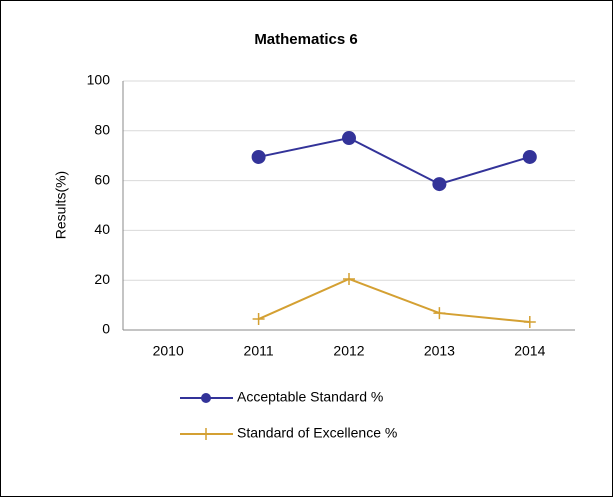 This screenshot has width=613, height=497. Describe the element at coordinates (102, 179) in the screenshot. I see `y-tick-label: 60` at that location.